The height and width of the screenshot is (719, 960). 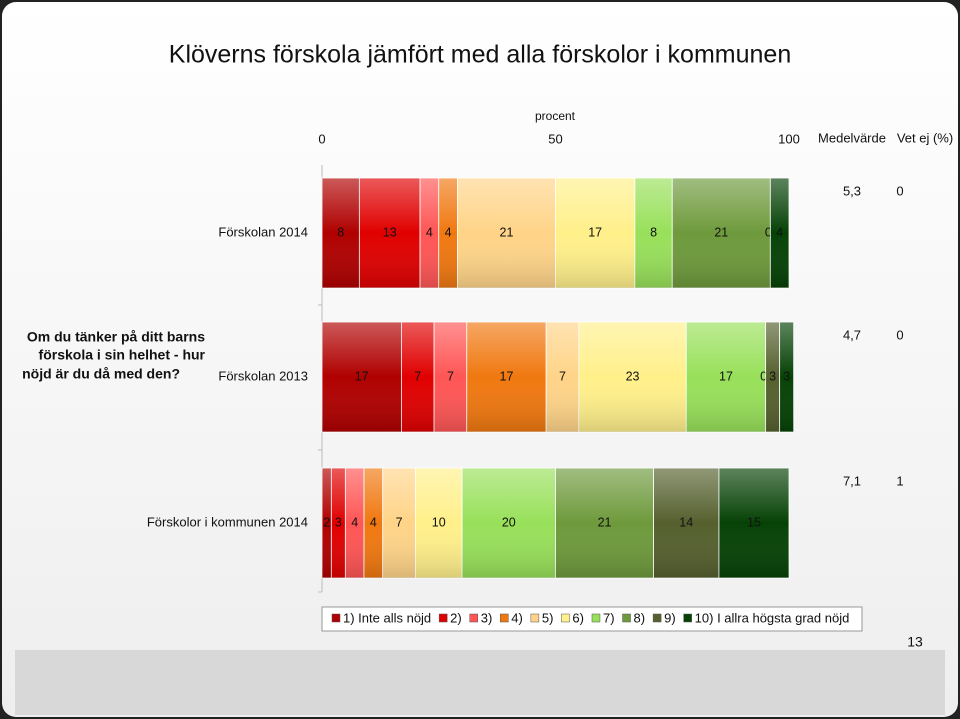 What do you see at coordinates (263, 375) in the screenshot?
I see `category-label: Förskolan 2013` at bounding box center [263, 375].